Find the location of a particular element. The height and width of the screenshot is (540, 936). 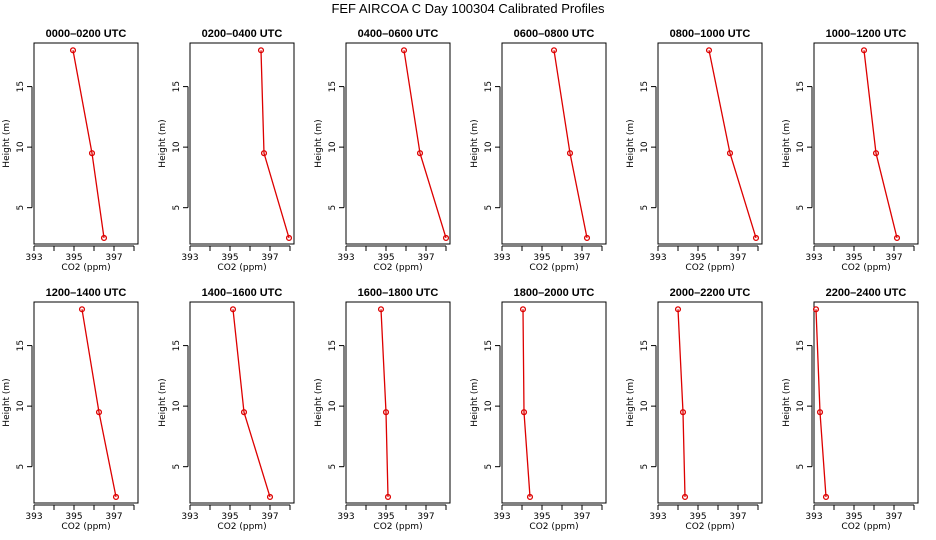

panel-7-profile-line is located at coordinates (99, 403).